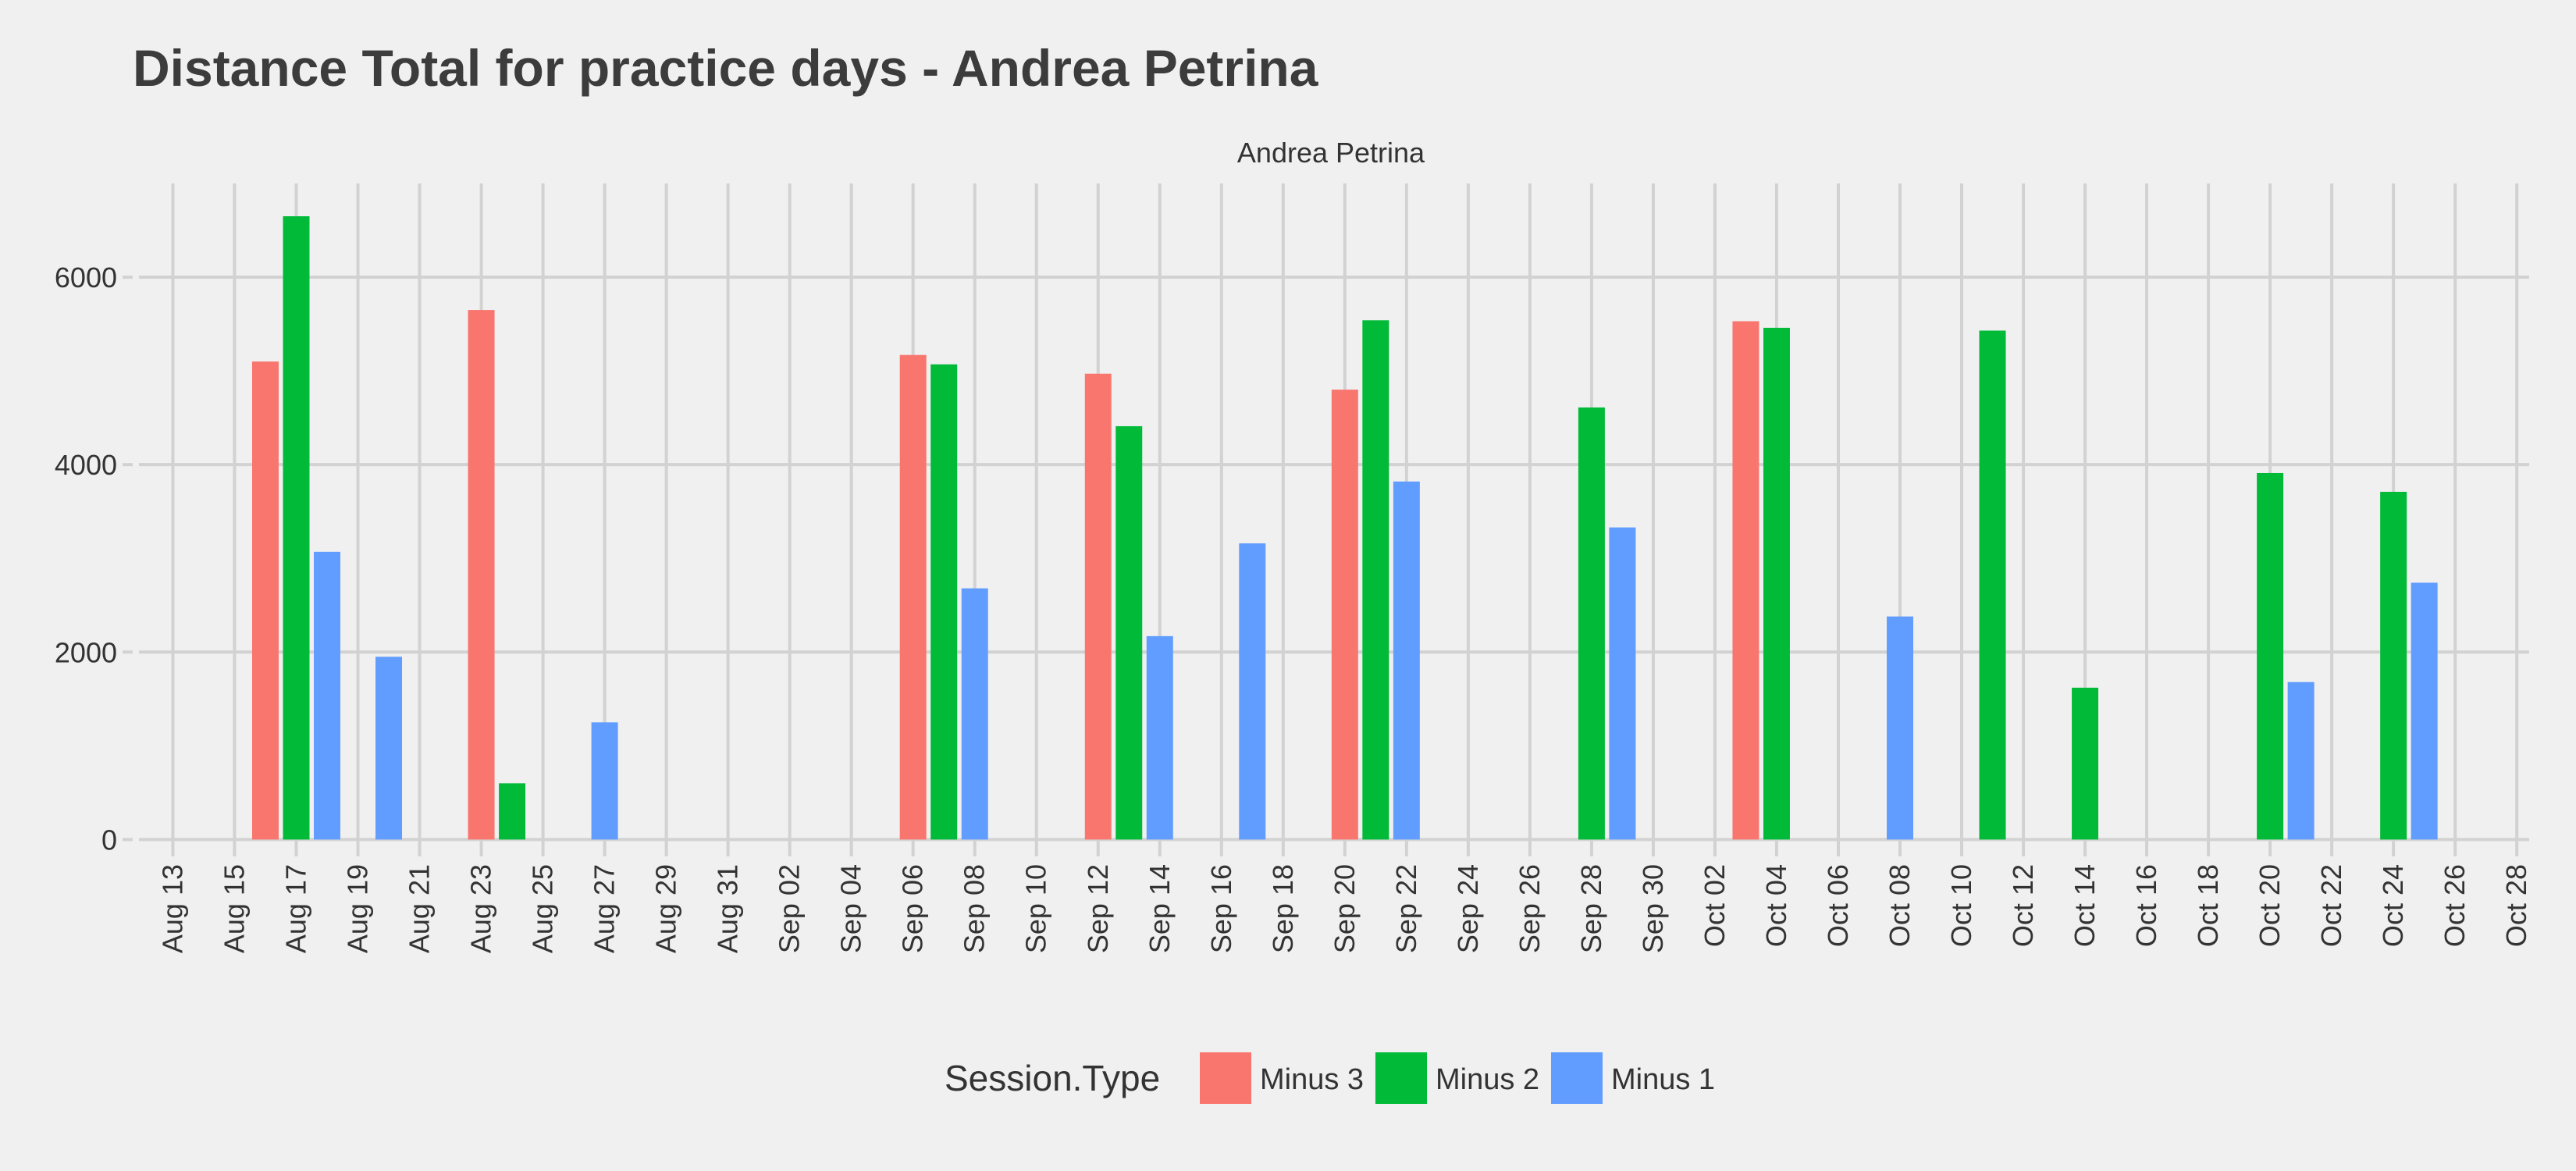  What do you see at coordinates (1776, 905) in the screenshot?
I see `x-tick-label: Oct 04` at bounding box center [1776, 905].